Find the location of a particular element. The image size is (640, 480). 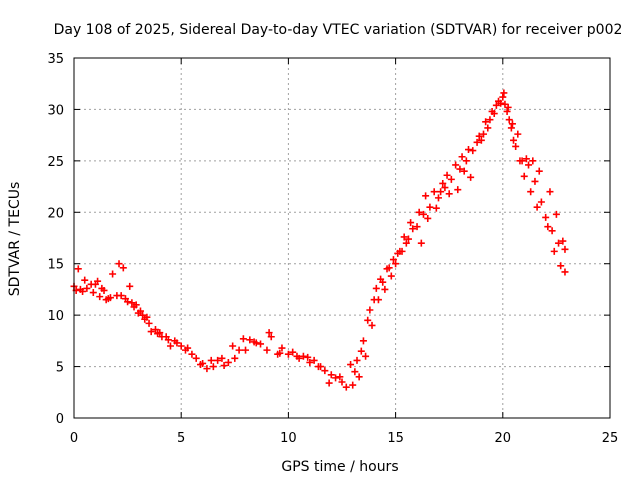

y-tick-label: 20 is located at coordinates (55, 213).